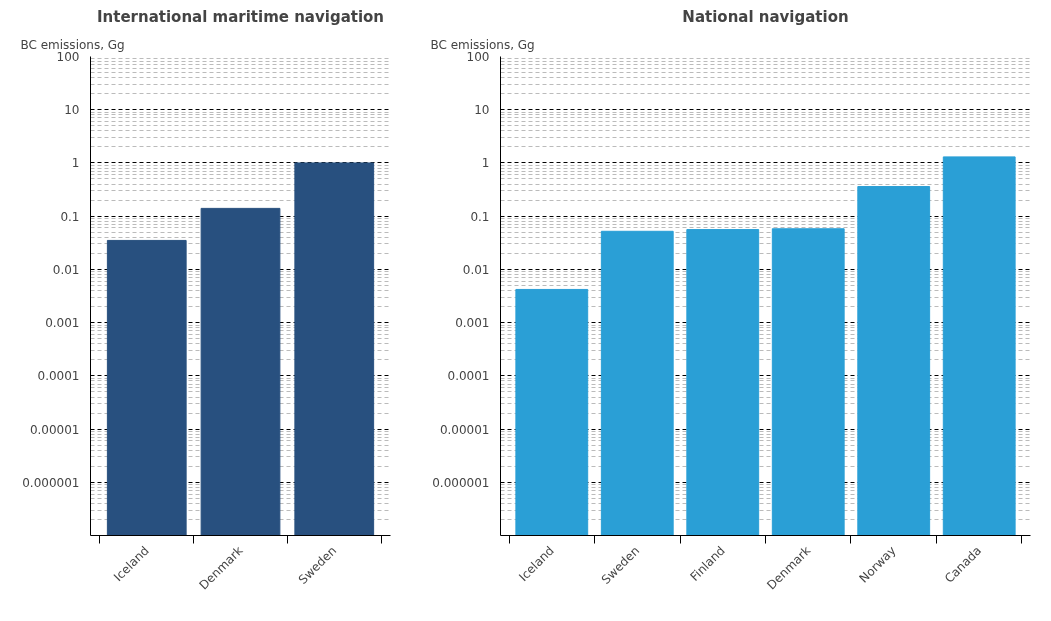 The height and width of the screenshot is (621, 1051). Describe the element at coordinates (765, 16) in the screenshot. I see `chart-title: National navigation` at that location.